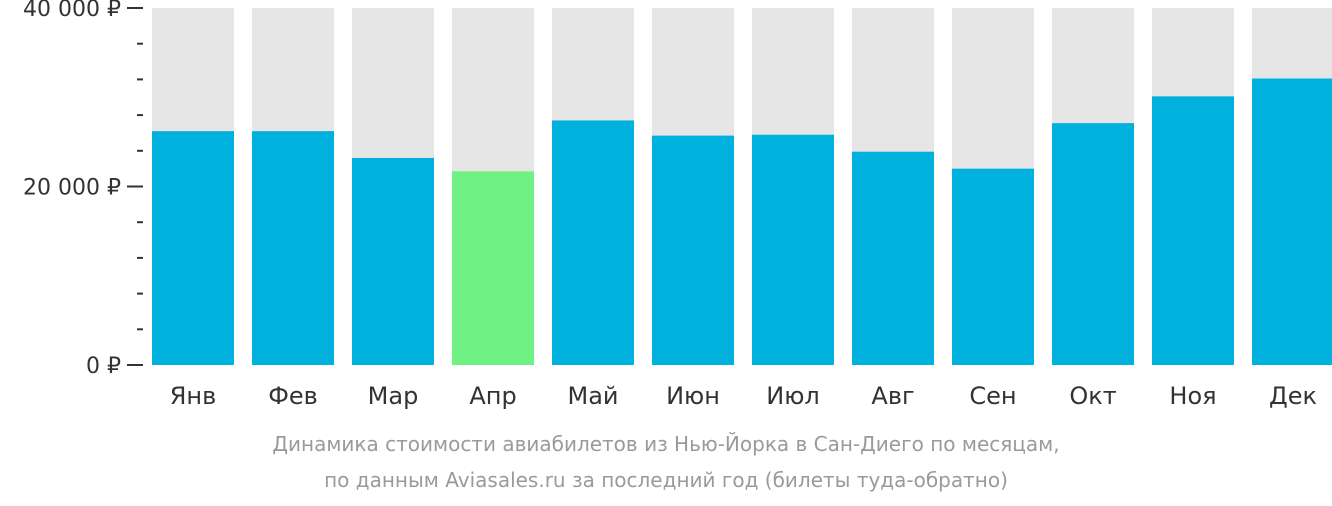  What do you see at coordinates (293, 396) in the screenshot?
I see `x-tick-label: Фев` at bounding box center [293, 396].